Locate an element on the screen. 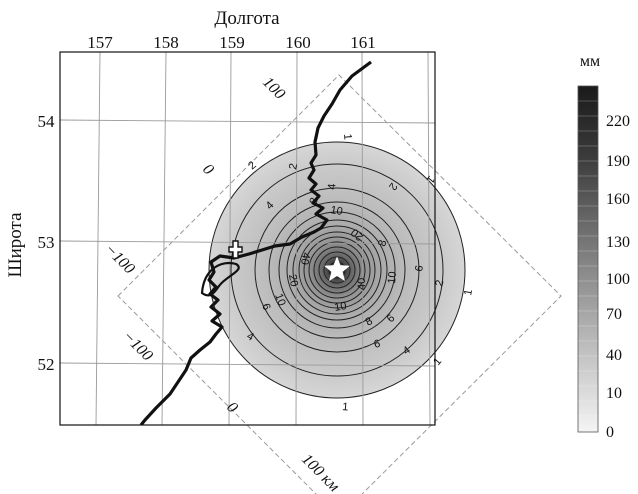 The height and width of the screenshot is (494, 638). colorbar-tick: 190 is located at coordinates (618, 161).